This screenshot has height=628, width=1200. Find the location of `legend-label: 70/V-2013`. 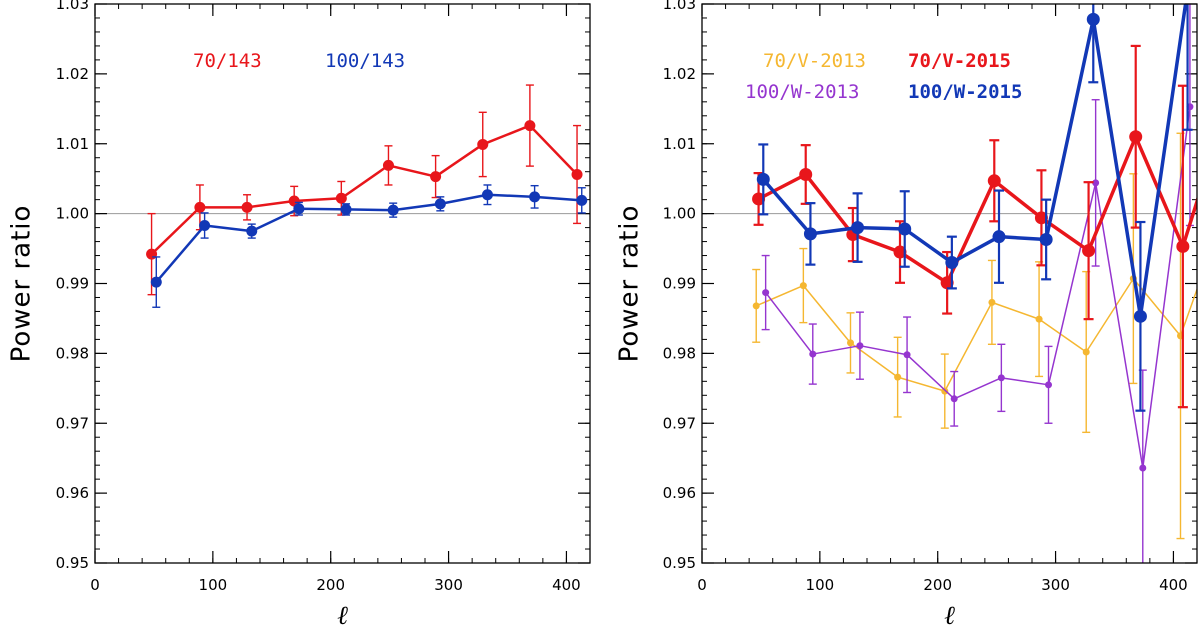

legend-label: 70/V-2013 is located at coordinates (814, 61).